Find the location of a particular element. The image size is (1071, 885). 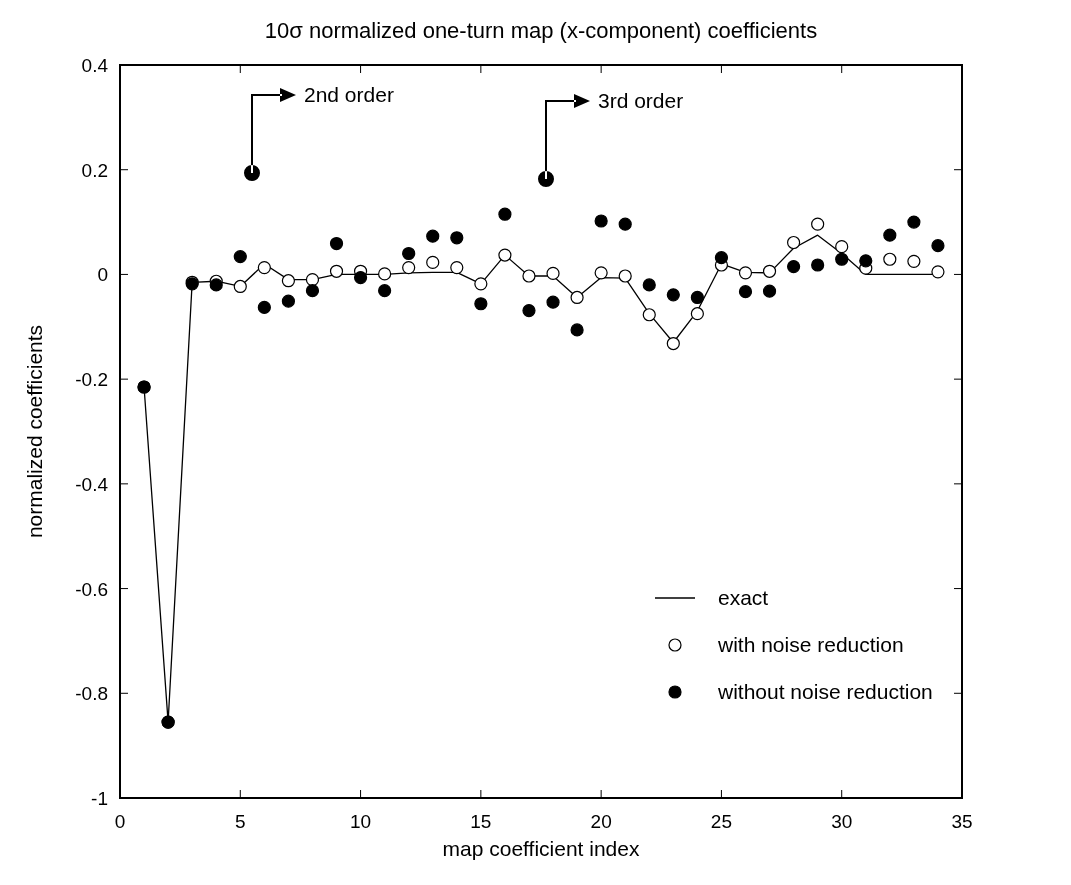

legend-label: with noise reduction is located at coordinates (810, 644).